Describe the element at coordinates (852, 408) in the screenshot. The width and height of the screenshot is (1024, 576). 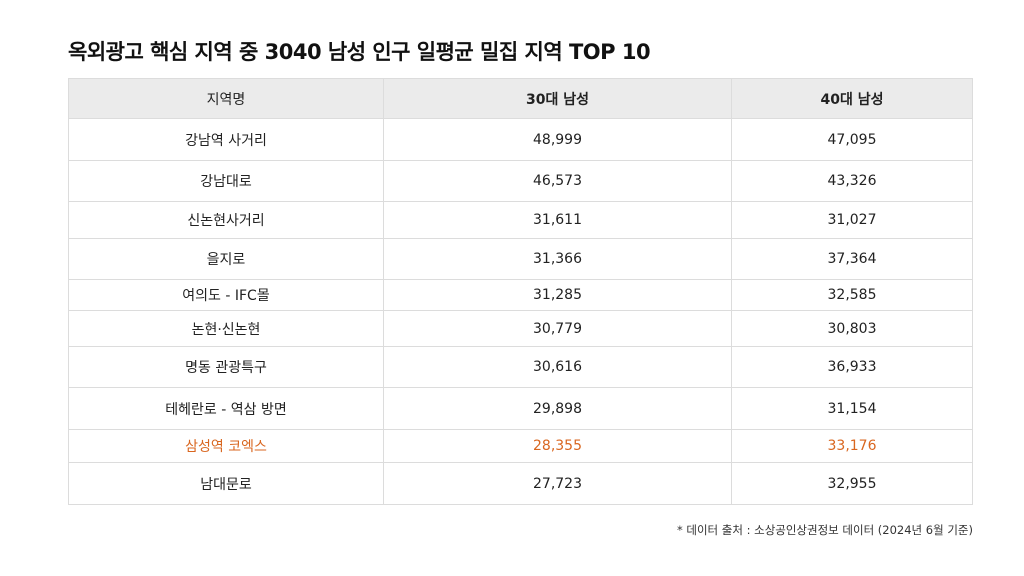
I see `table-cell: 31,154` at that location.